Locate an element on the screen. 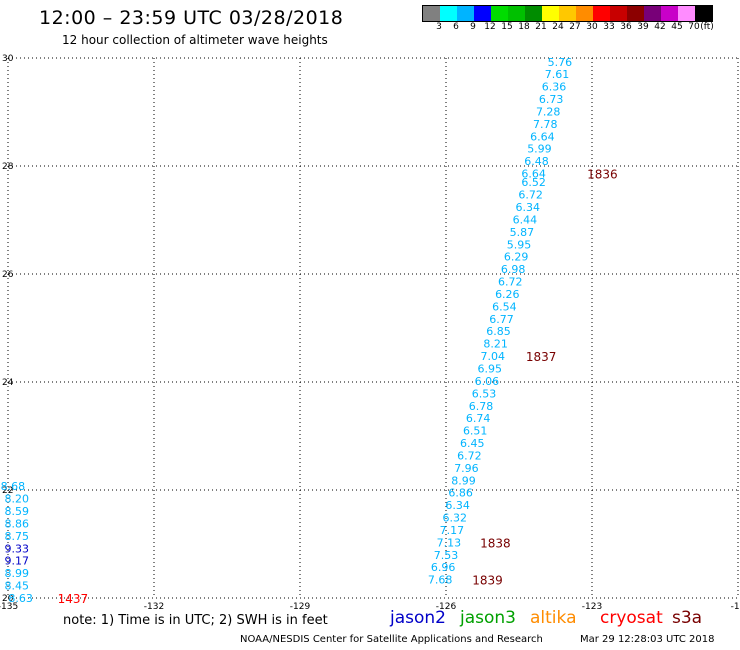 This screenshot has width=740, height=650. wave-height-label: 7.78 is located at coordinates (545, 124).